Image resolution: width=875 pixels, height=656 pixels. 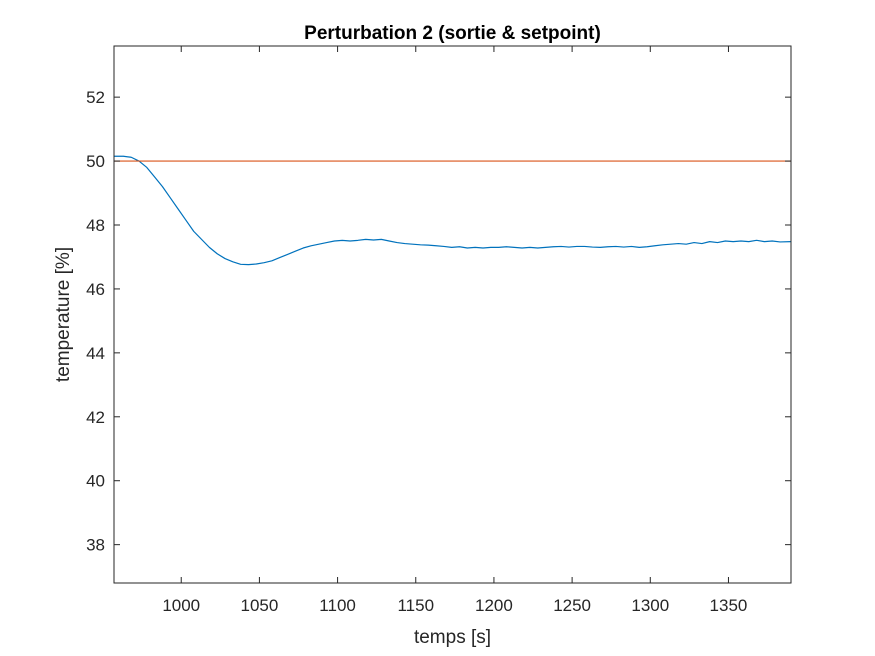 I want to click on chart-title: Perturbation 2 (sortie & setpoint), so click(x=452, y=33).